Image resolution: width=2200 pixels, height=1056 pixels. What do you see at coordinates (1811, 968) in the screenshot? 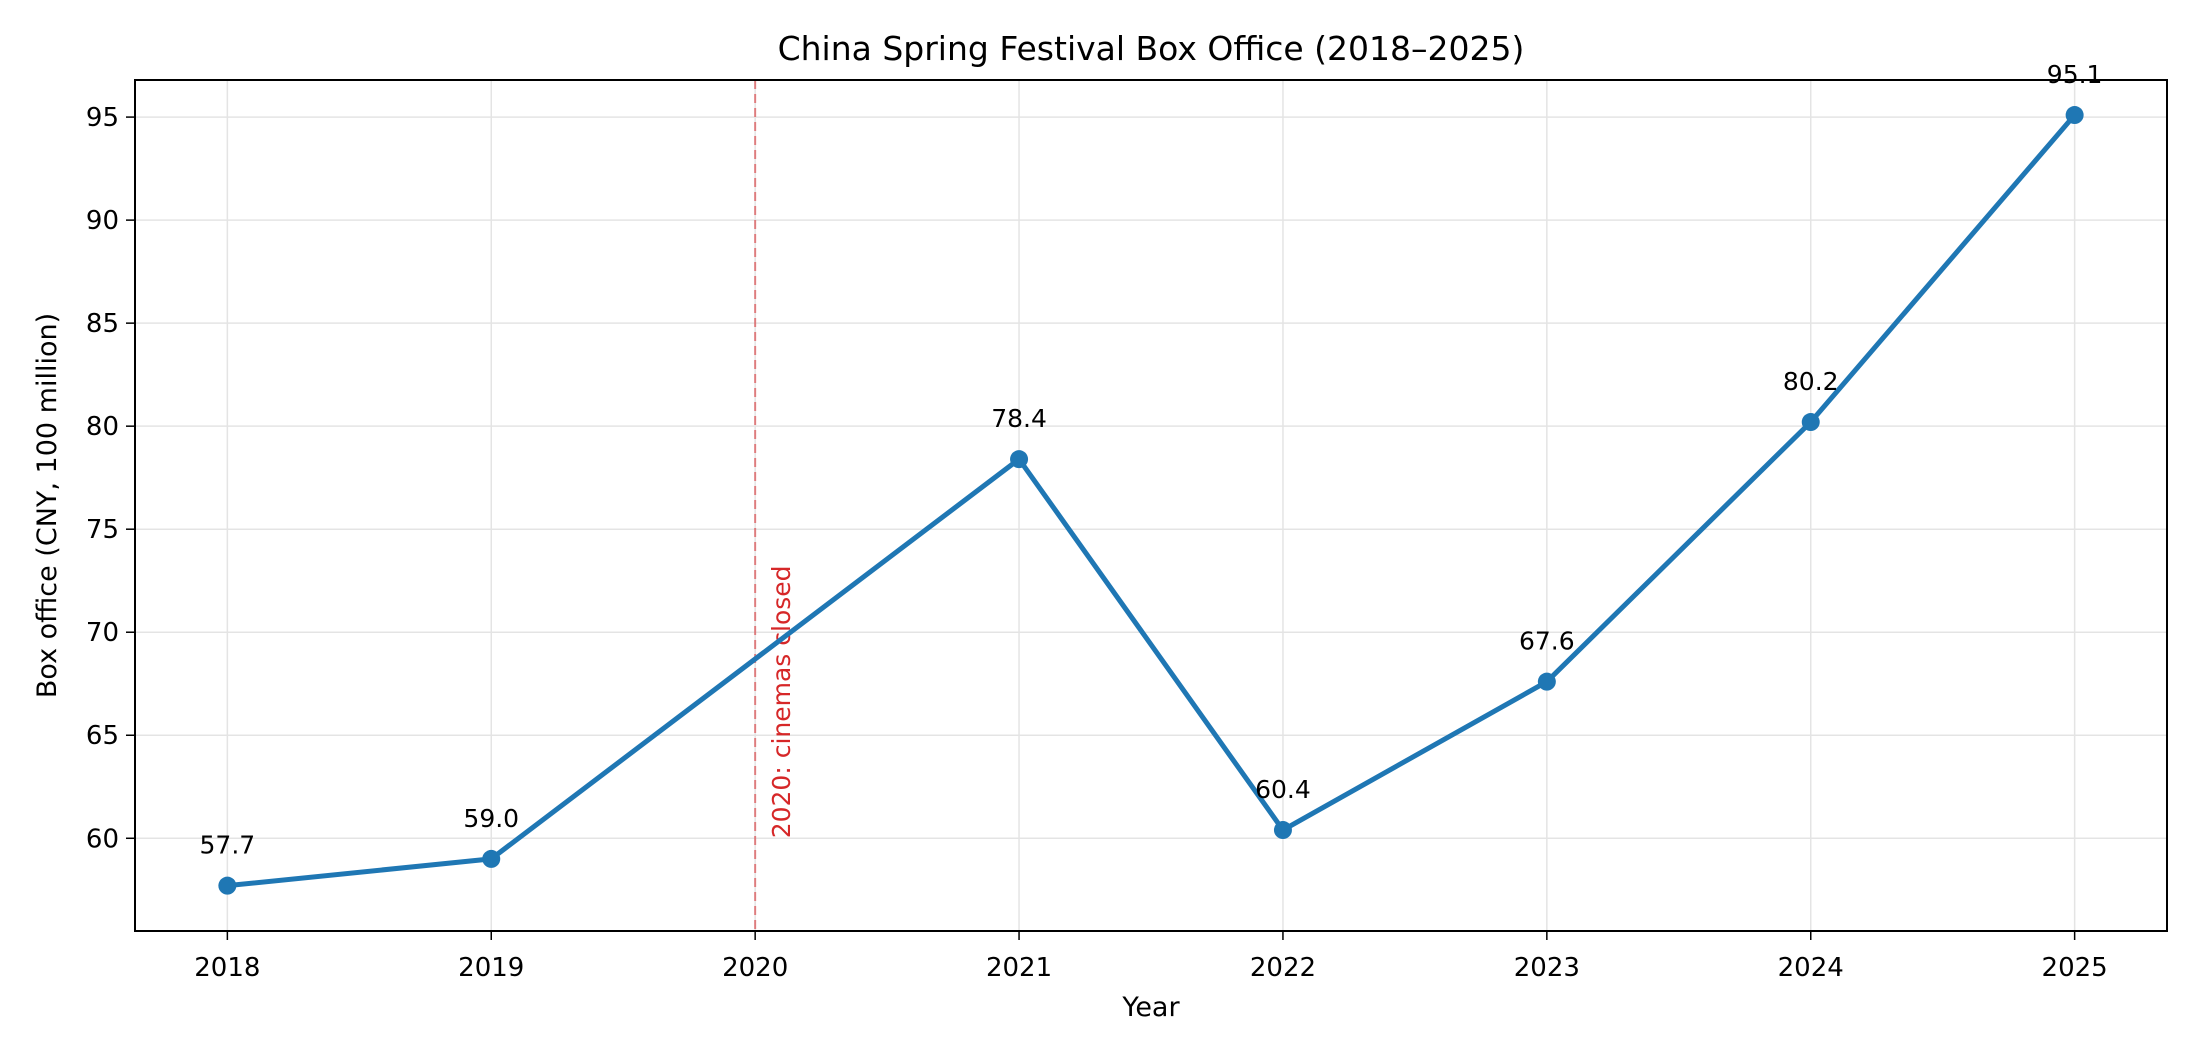
I see `x-tick-label: 2024` at bounding box center [1811, 968].